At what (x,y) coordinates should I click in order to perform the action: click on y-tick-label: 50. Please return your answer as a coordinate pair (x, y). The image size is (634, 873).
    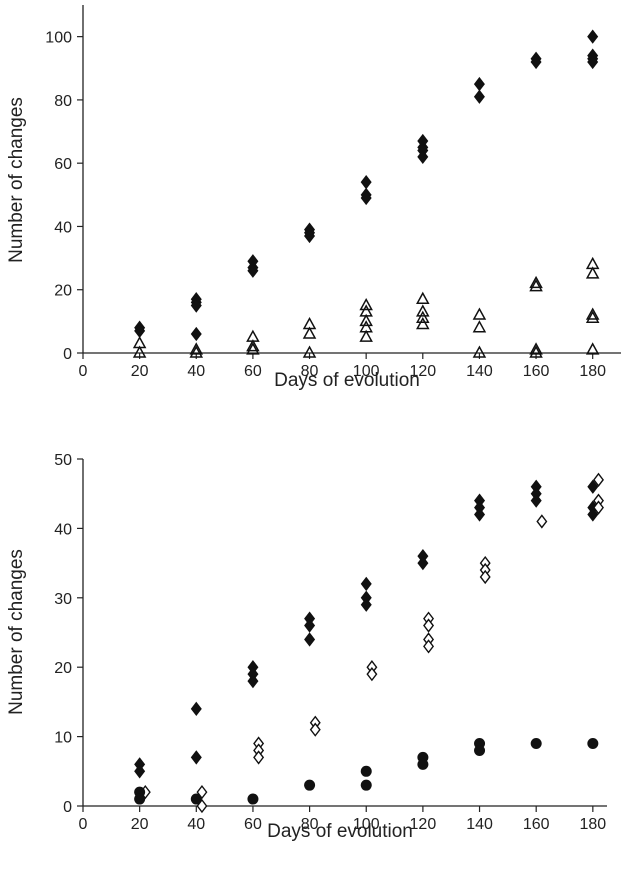
    Looking at the image, I should click on (63, 460).